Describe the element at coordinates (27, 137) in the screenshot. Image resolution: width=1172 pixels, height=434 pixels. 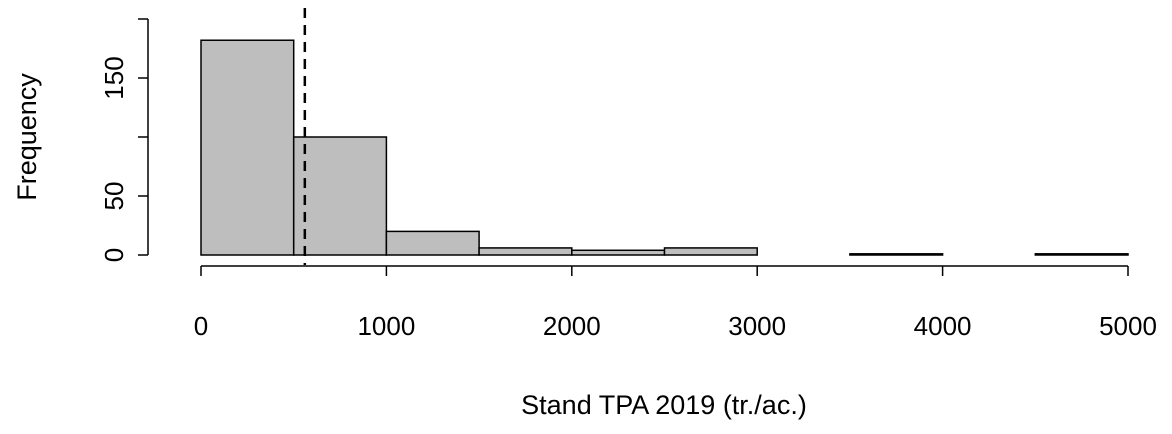
I see `y-axis-title: Frequency` at that location.